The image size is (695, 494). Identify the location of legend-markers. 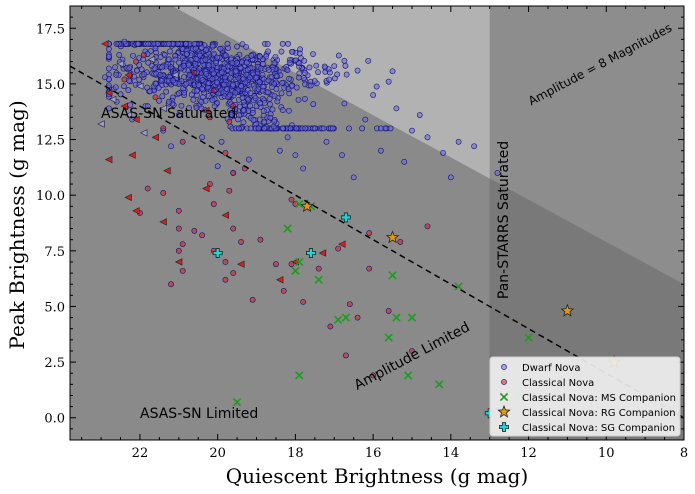
(504, 398).